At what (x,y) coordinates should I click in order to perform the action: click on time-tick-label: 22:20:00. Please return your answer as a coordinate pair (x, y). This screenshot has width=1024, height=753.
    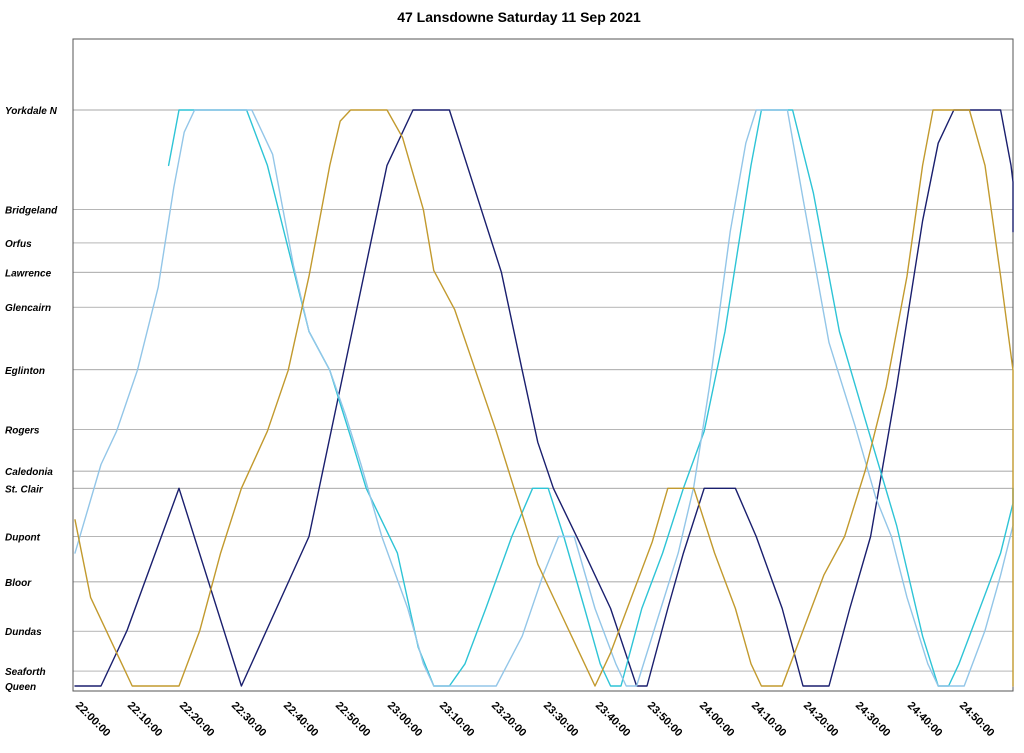
    Looking at the image, I should click on (197, 720).